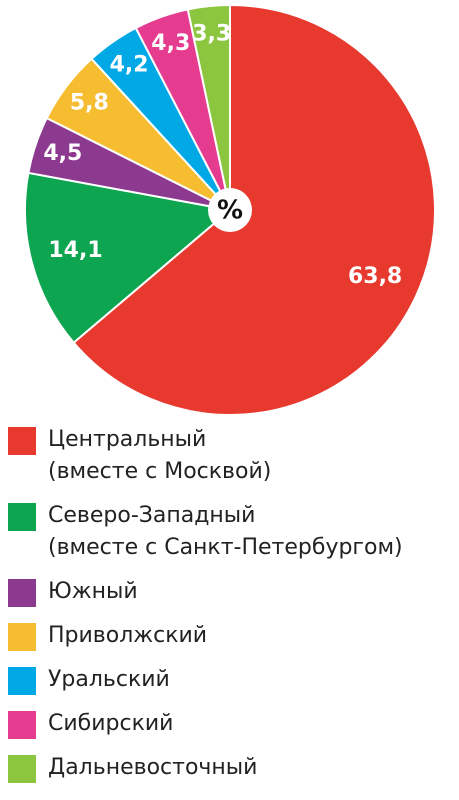 The width and height of the screenshot is (459, 800). What do you see at coordinates (93, 591) in the screenshot?
I see `legend-label: Южный` at bounding box center [93, 591].